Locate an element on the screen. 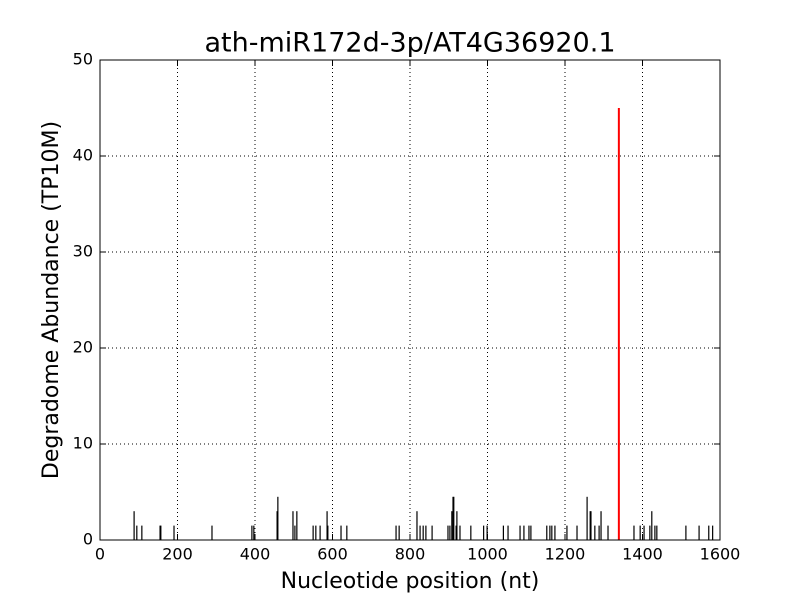 Image resolution: width=800 pixels, height=600 pixels. x-tick-label: 0 is located at coordinates (100, 554).